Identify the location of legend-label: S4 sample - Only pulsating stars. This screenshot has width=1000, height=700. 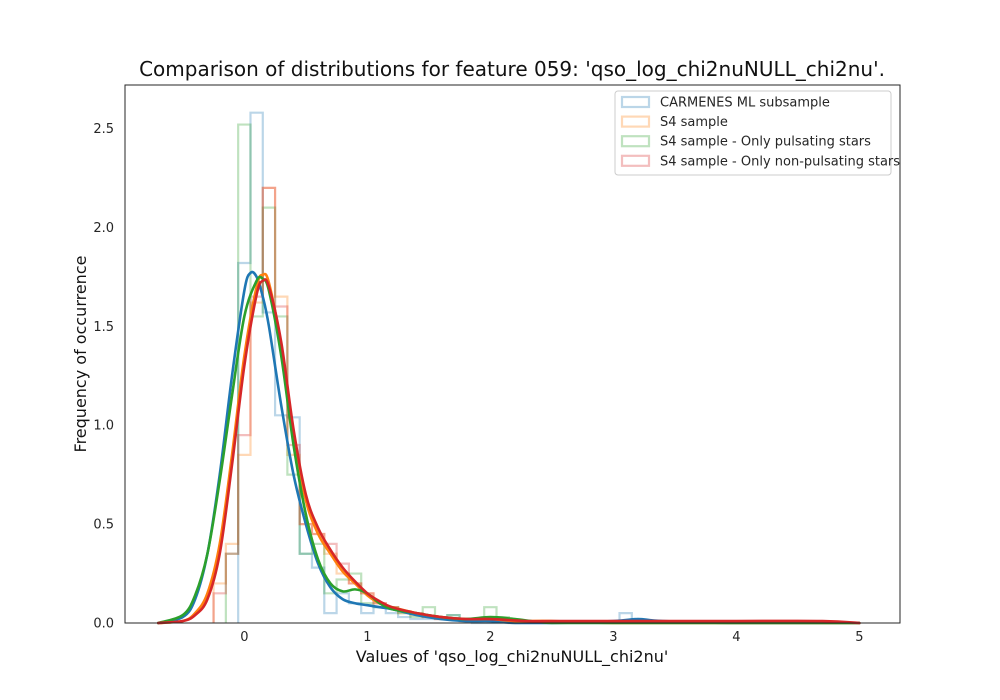
(765, 142).